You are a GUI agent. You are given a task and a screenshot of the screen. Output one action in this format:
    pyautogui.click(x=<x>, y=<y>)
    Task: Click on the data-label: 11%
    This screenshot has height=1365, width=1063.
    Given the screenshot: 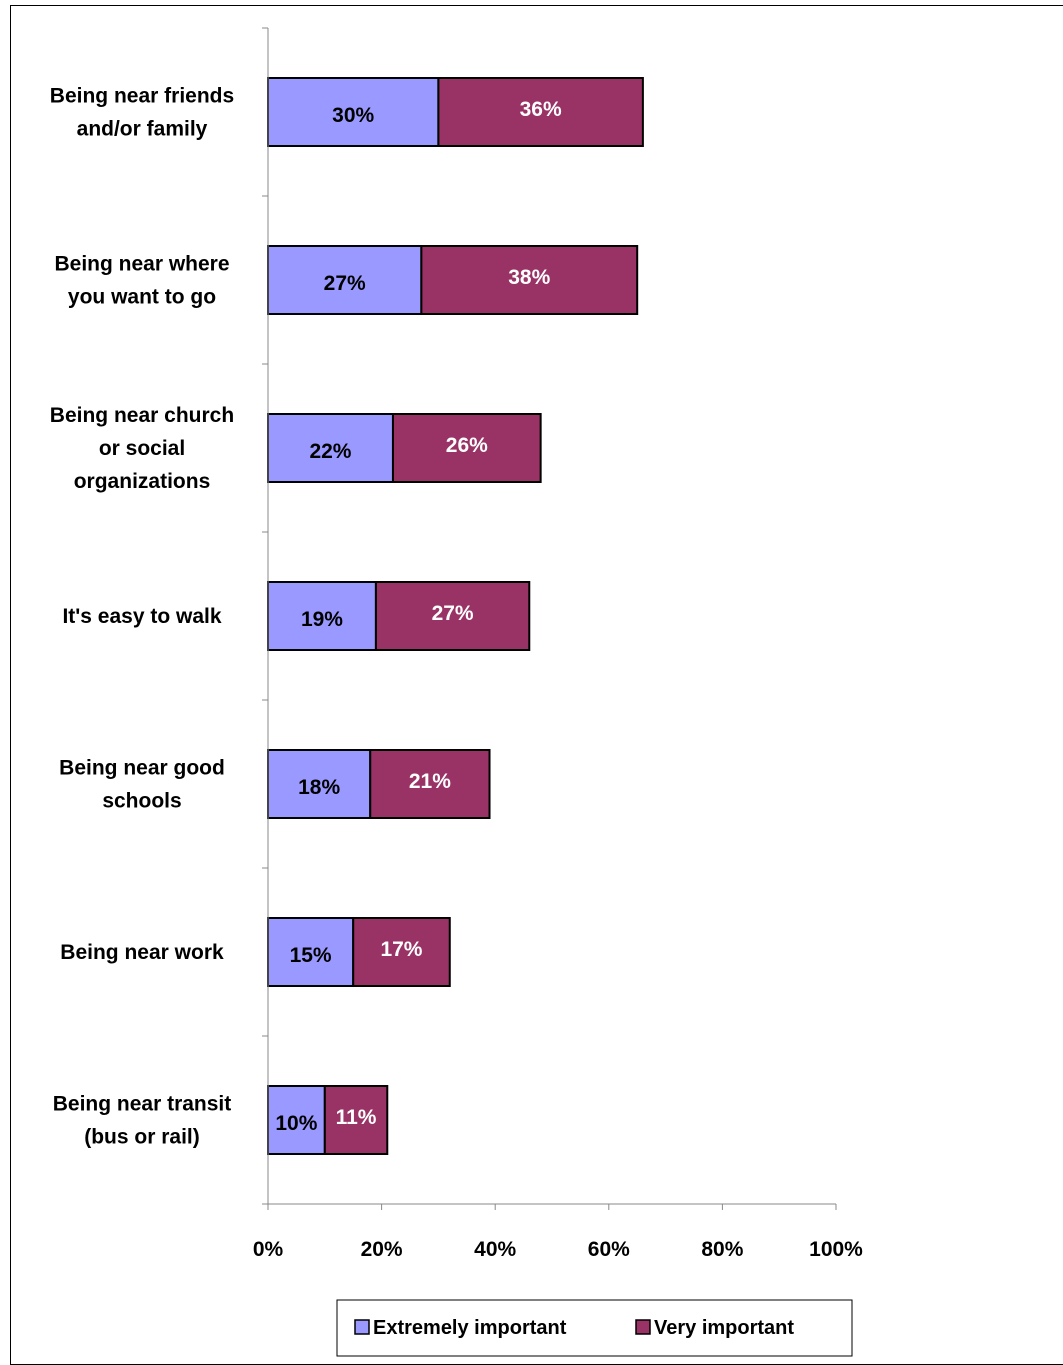 What is the action you would take?
    pyautogui.click(x=356, y=1117)
    